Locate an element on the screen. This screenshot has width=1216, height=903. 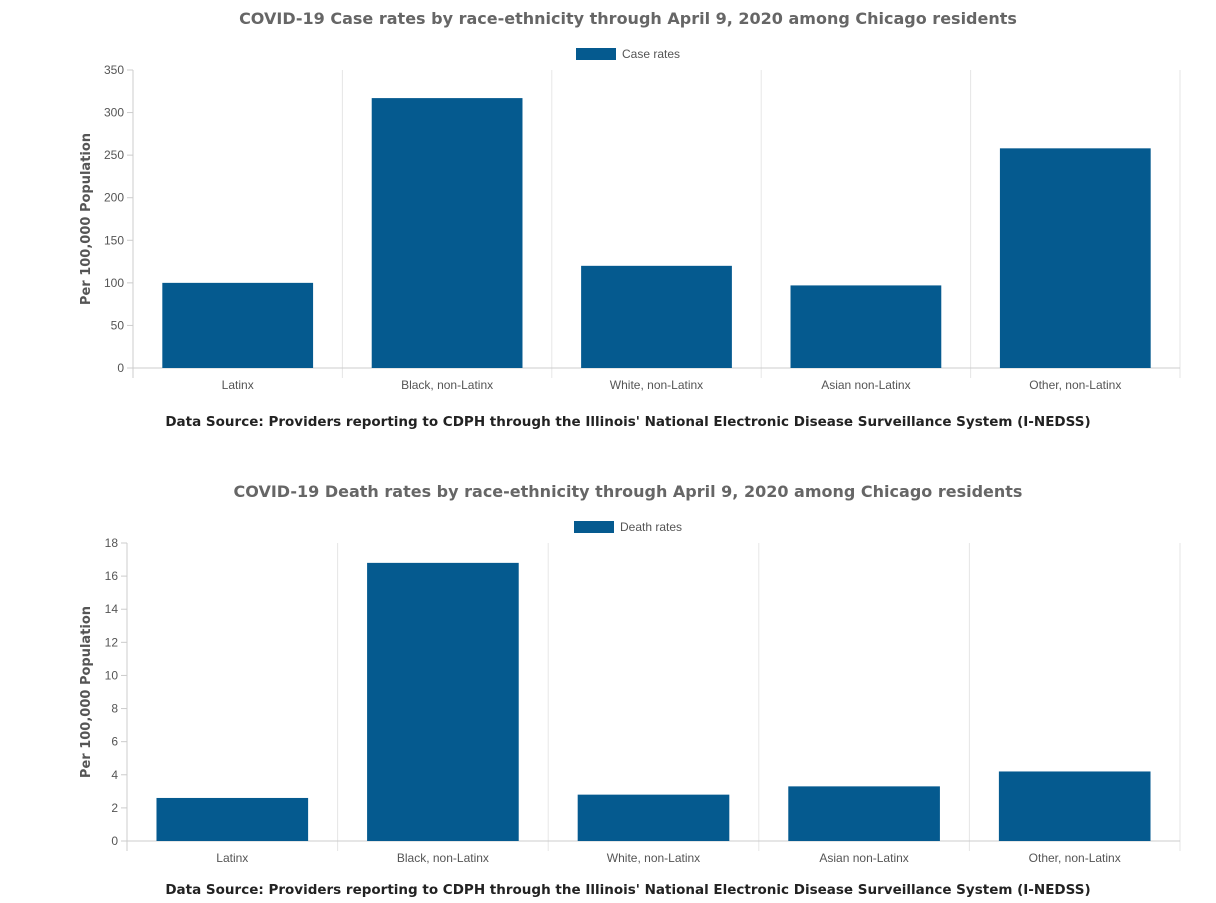
y-tick-label: 12 is located at coordinates (112, 642).